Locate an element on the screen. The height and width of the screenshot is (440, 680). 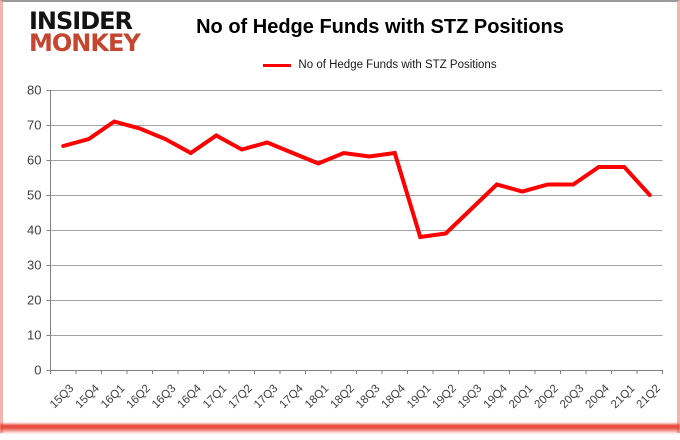
y-tick-label: 50 is located at coordinates (34, 195).